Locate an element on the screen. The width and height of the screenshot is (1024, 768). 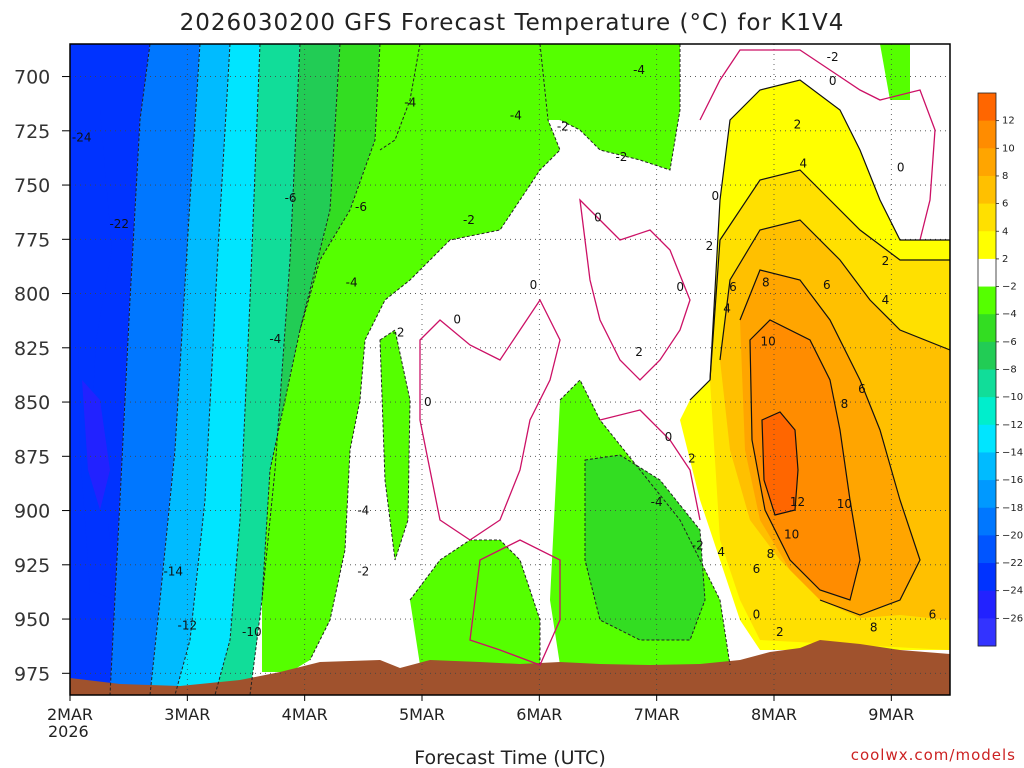
y-tick-label: 750 is located at coordinates (32, 186).